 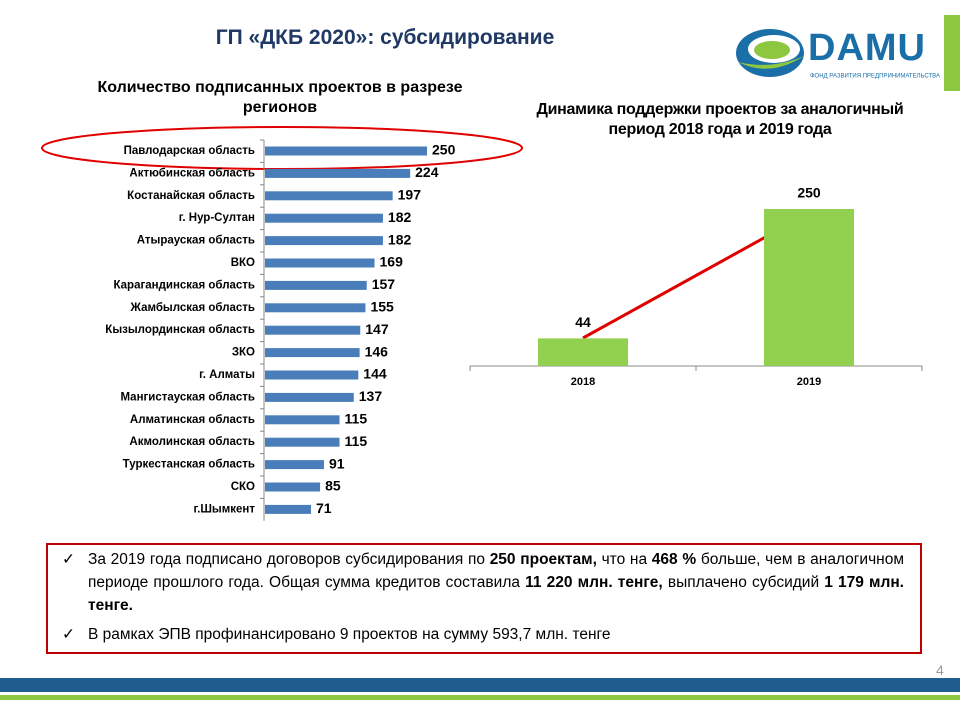 What do you see at coordinates (191, 196) in the screenshot?
I see `category-label: Костанайская область` at bounding box center [191, 196].